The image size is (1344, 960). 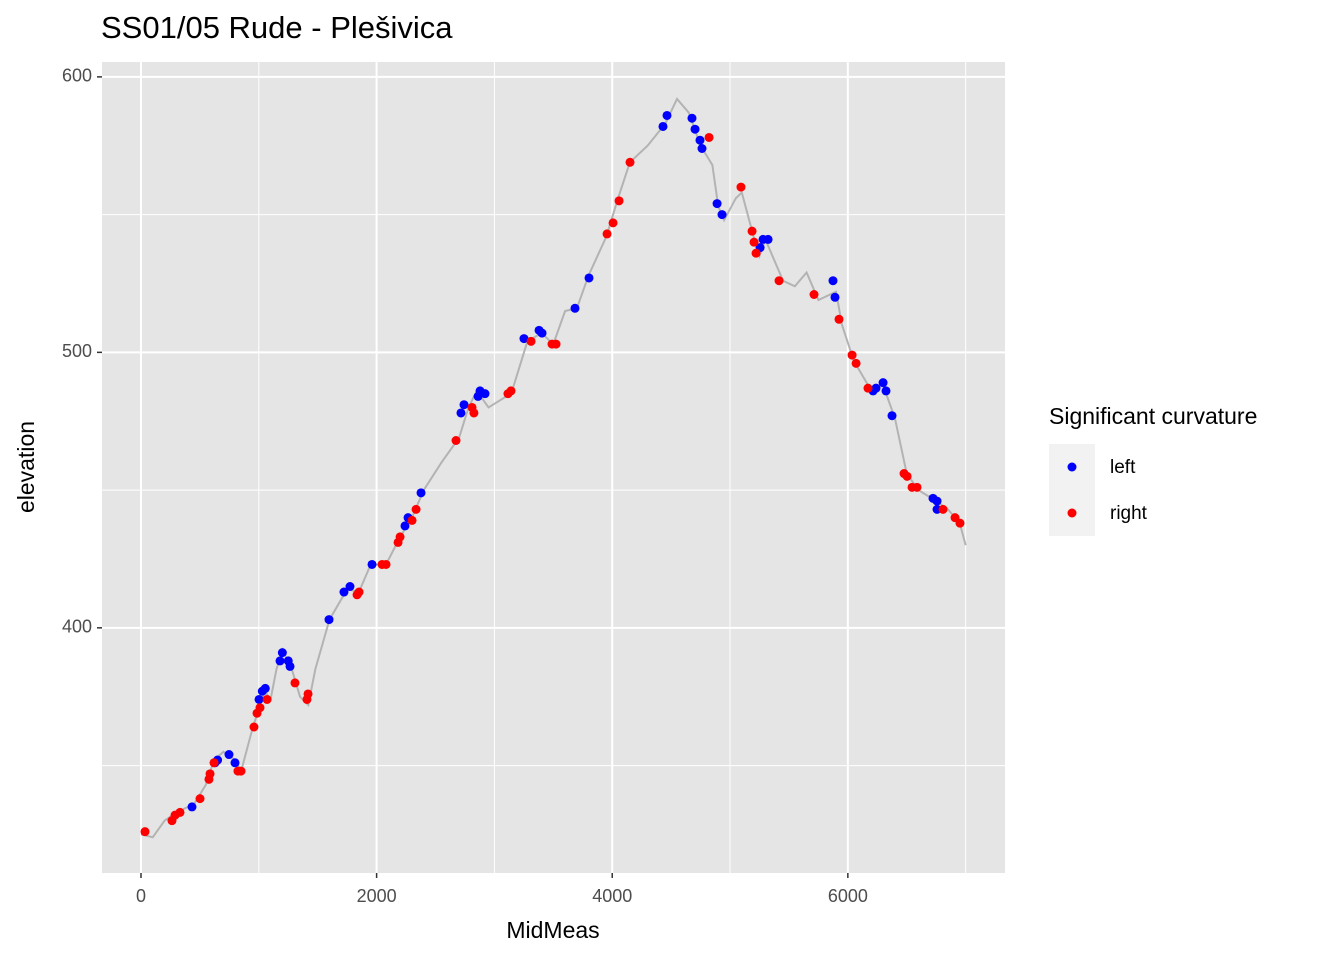 What do you see at coordinates (1153, 416) in the screenshot?
I see `legend-title: Significant curvature` at bounding box center [1153, 416].